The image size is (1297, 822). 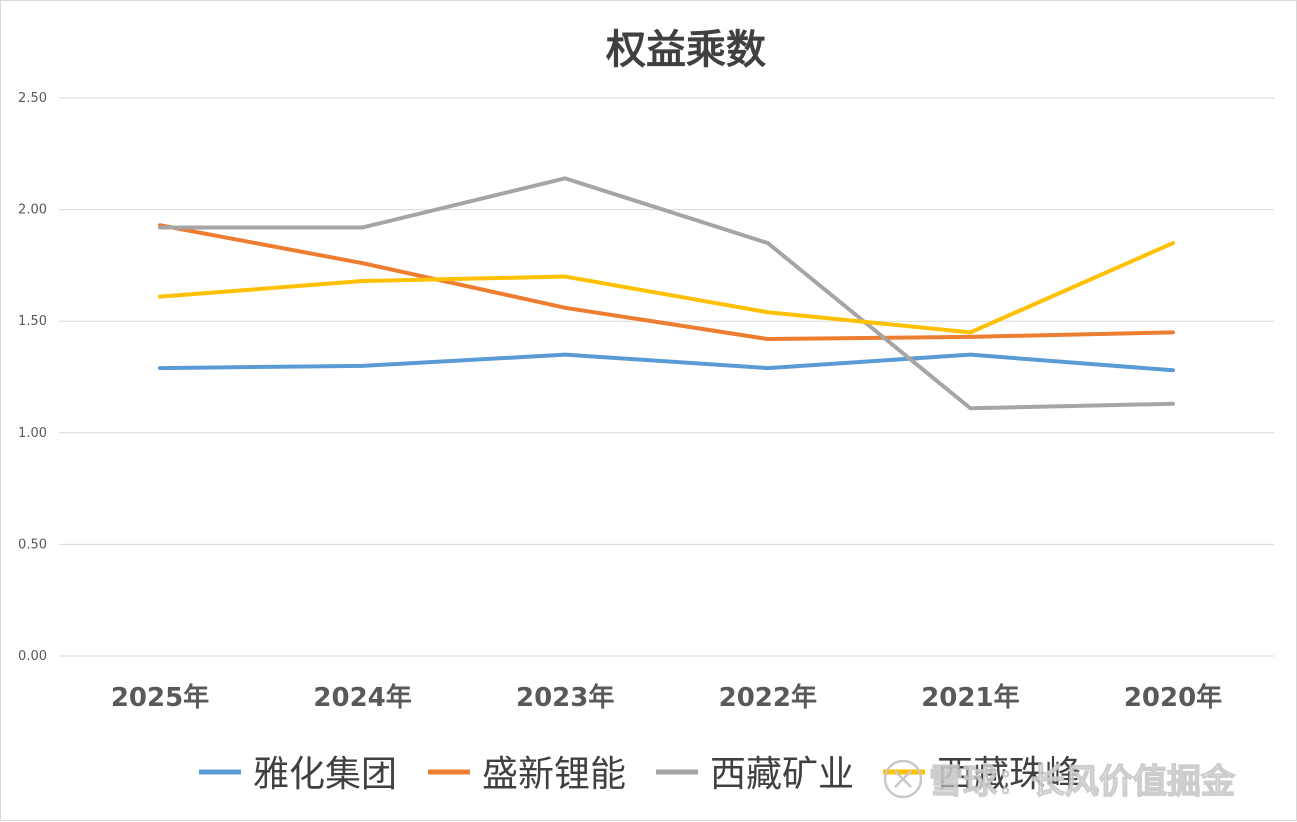 I want to click on legend-label: 盛新锂能, so click(x=554, y=774).